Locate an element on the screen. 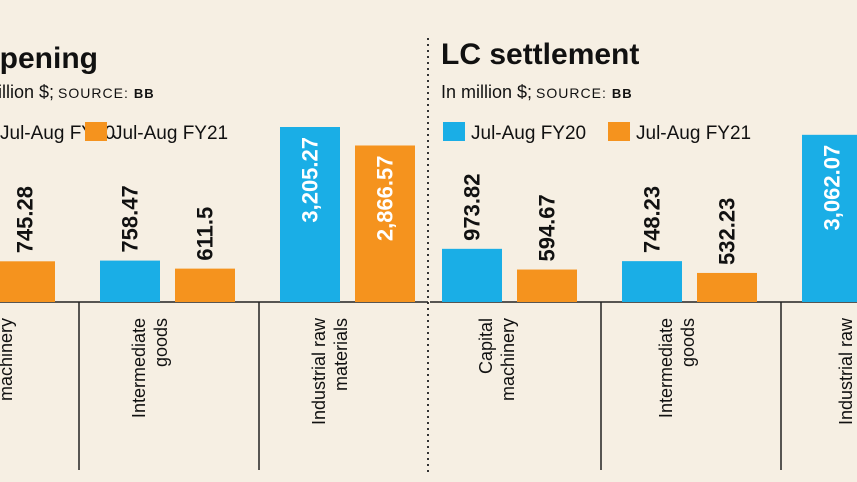  value-label-settlement-intermediate-goods-jul-aug-fy20: 748.23 is located at coordinates (652, 219).